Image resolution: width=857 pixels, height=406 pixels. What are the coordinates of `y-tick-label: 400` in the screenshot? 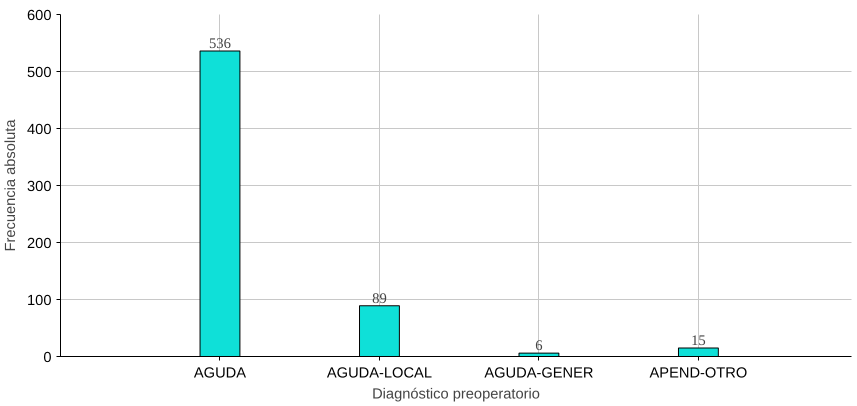 It's located at (39, 130).